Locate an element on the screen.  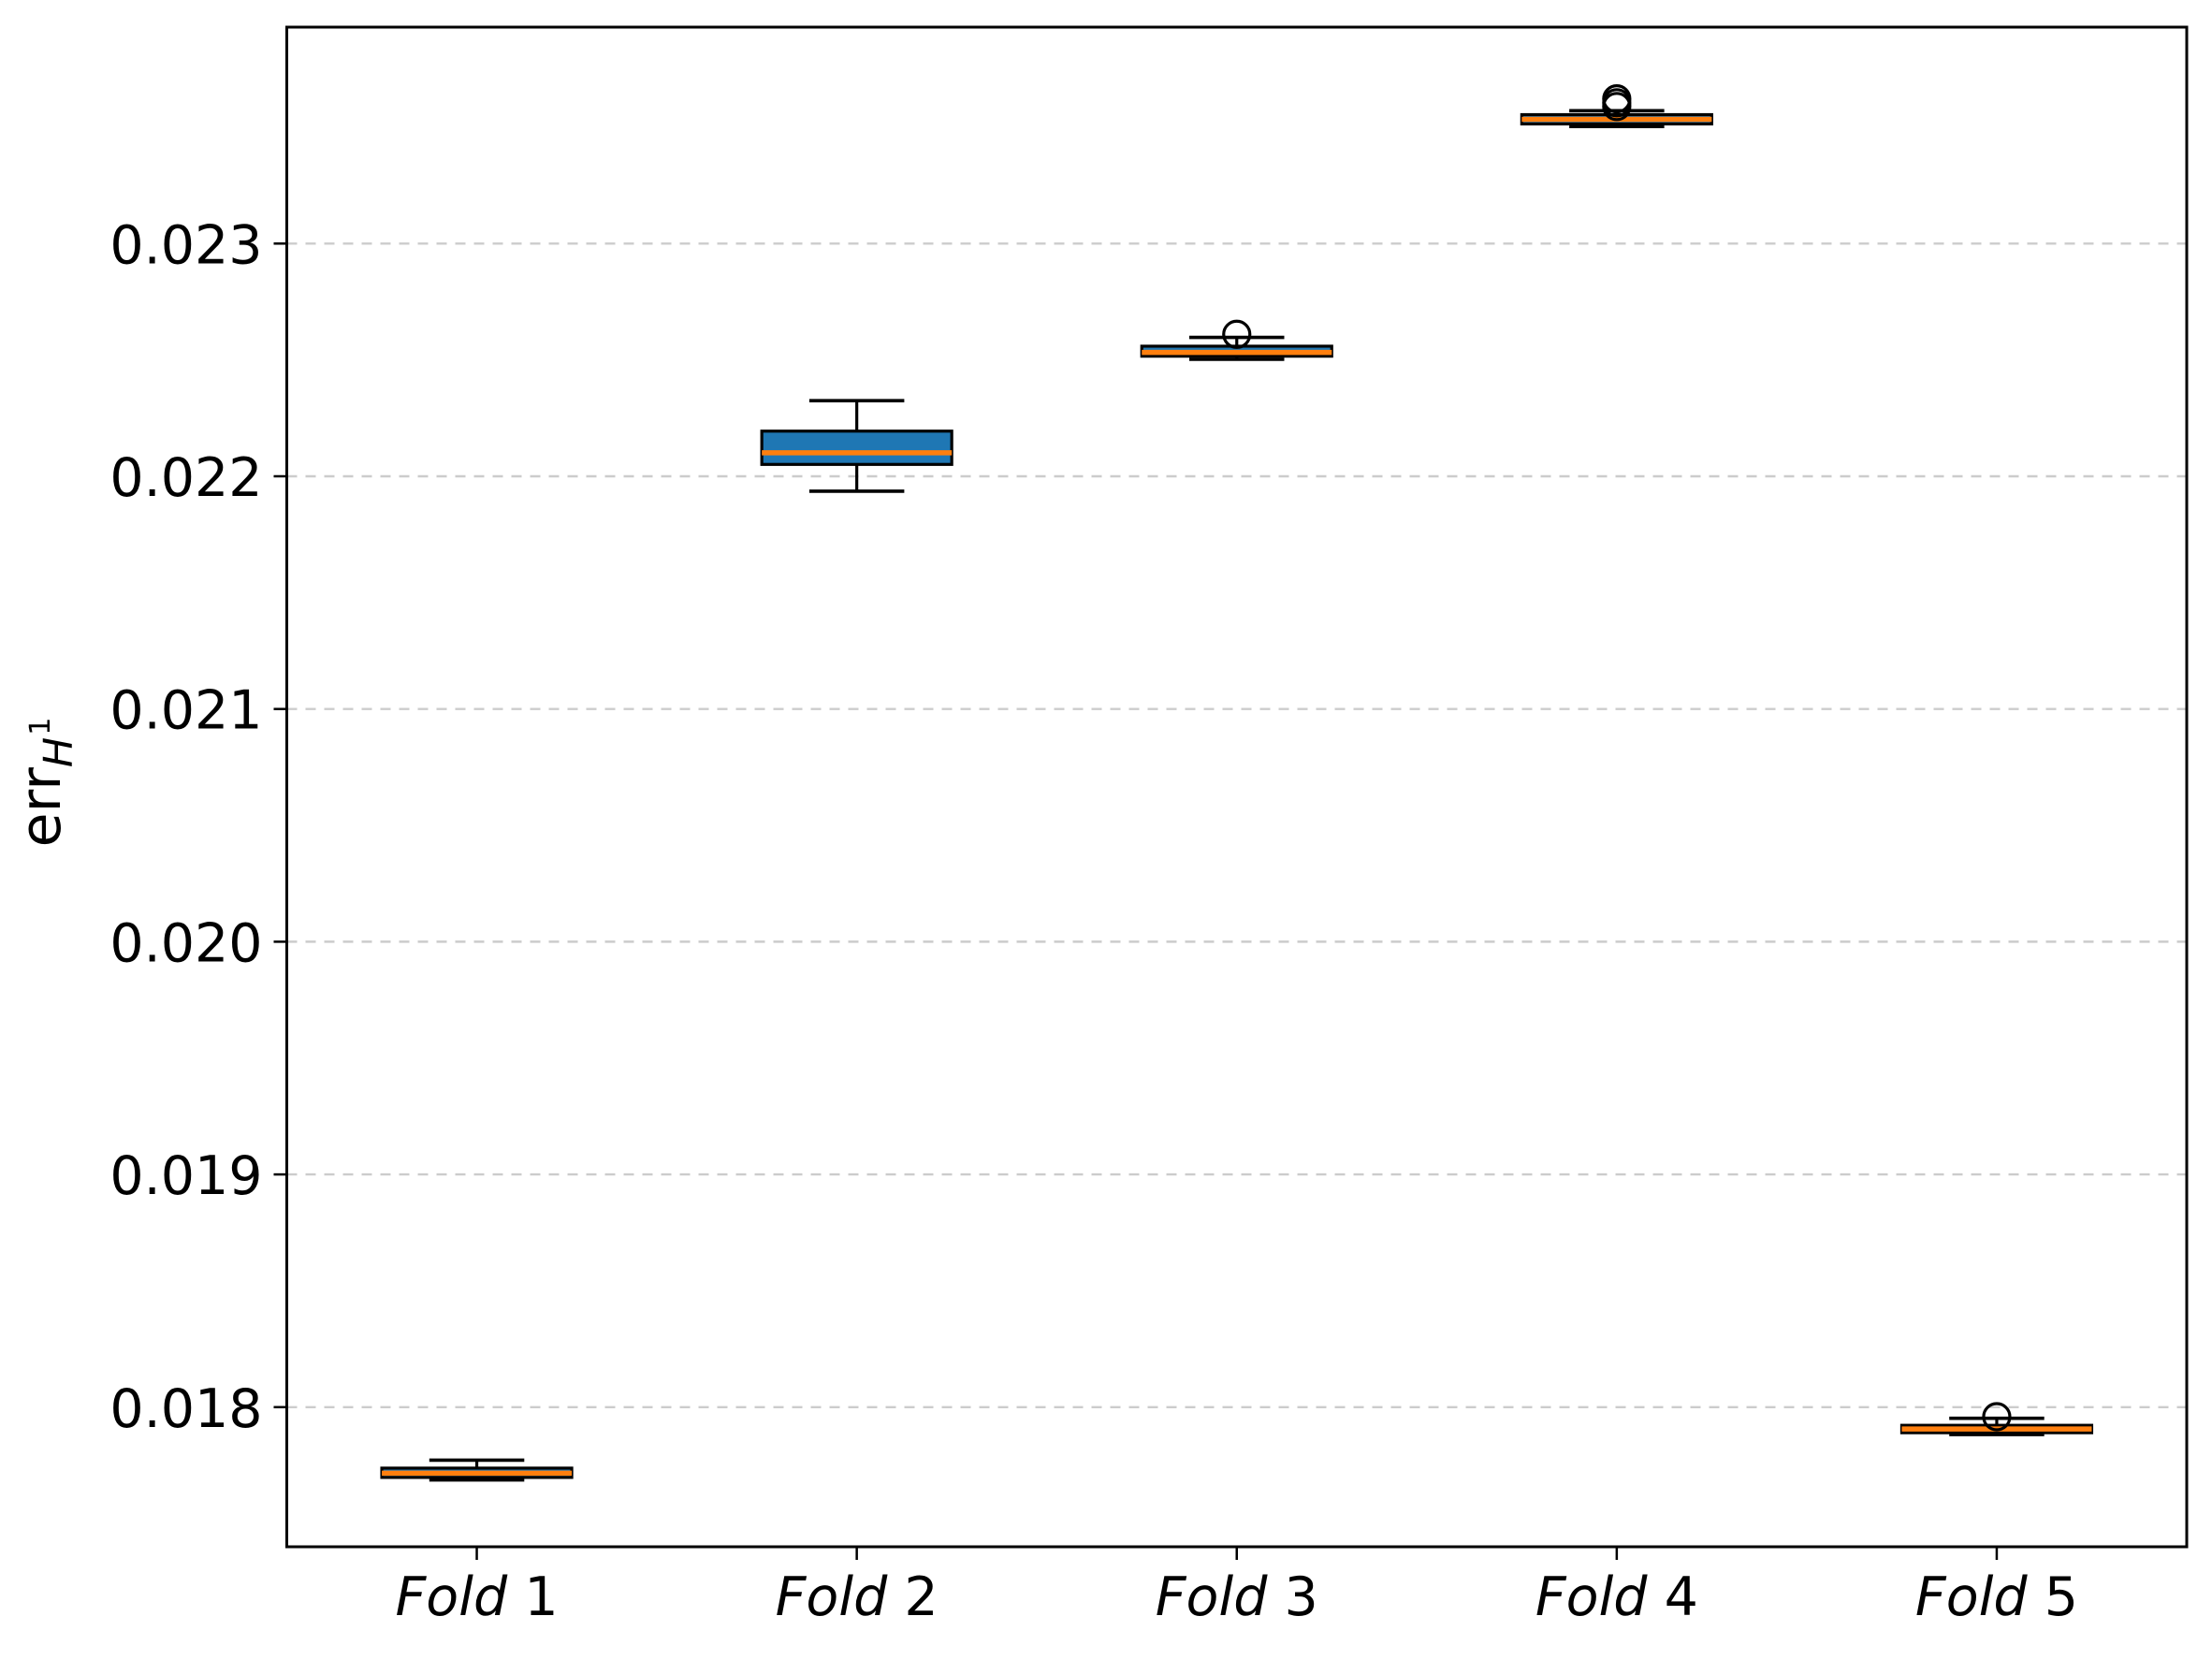
y-axis: 0.018 0.019 0.020 0.021 0.022 0.023 is located at coordinates (198, 827).